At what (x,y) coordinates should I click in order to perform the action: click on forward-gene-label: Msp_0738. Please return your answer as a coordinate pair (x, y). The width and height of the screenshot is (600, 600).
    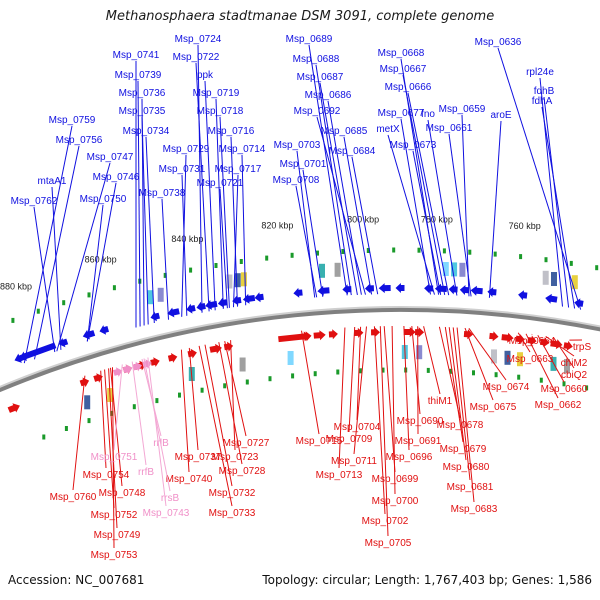
    Looking at the image, I should click on (162, 193).